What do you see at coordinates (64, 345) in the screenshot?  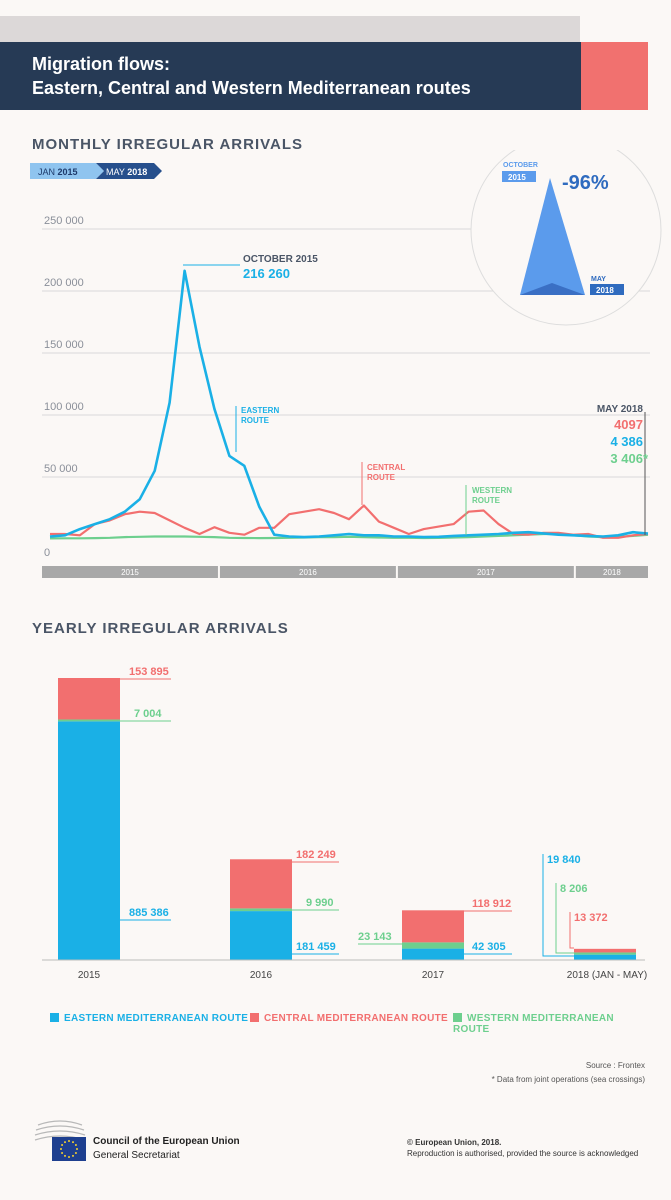 I see `y-tick-label: 150 000` at bounding box center [64, 345].